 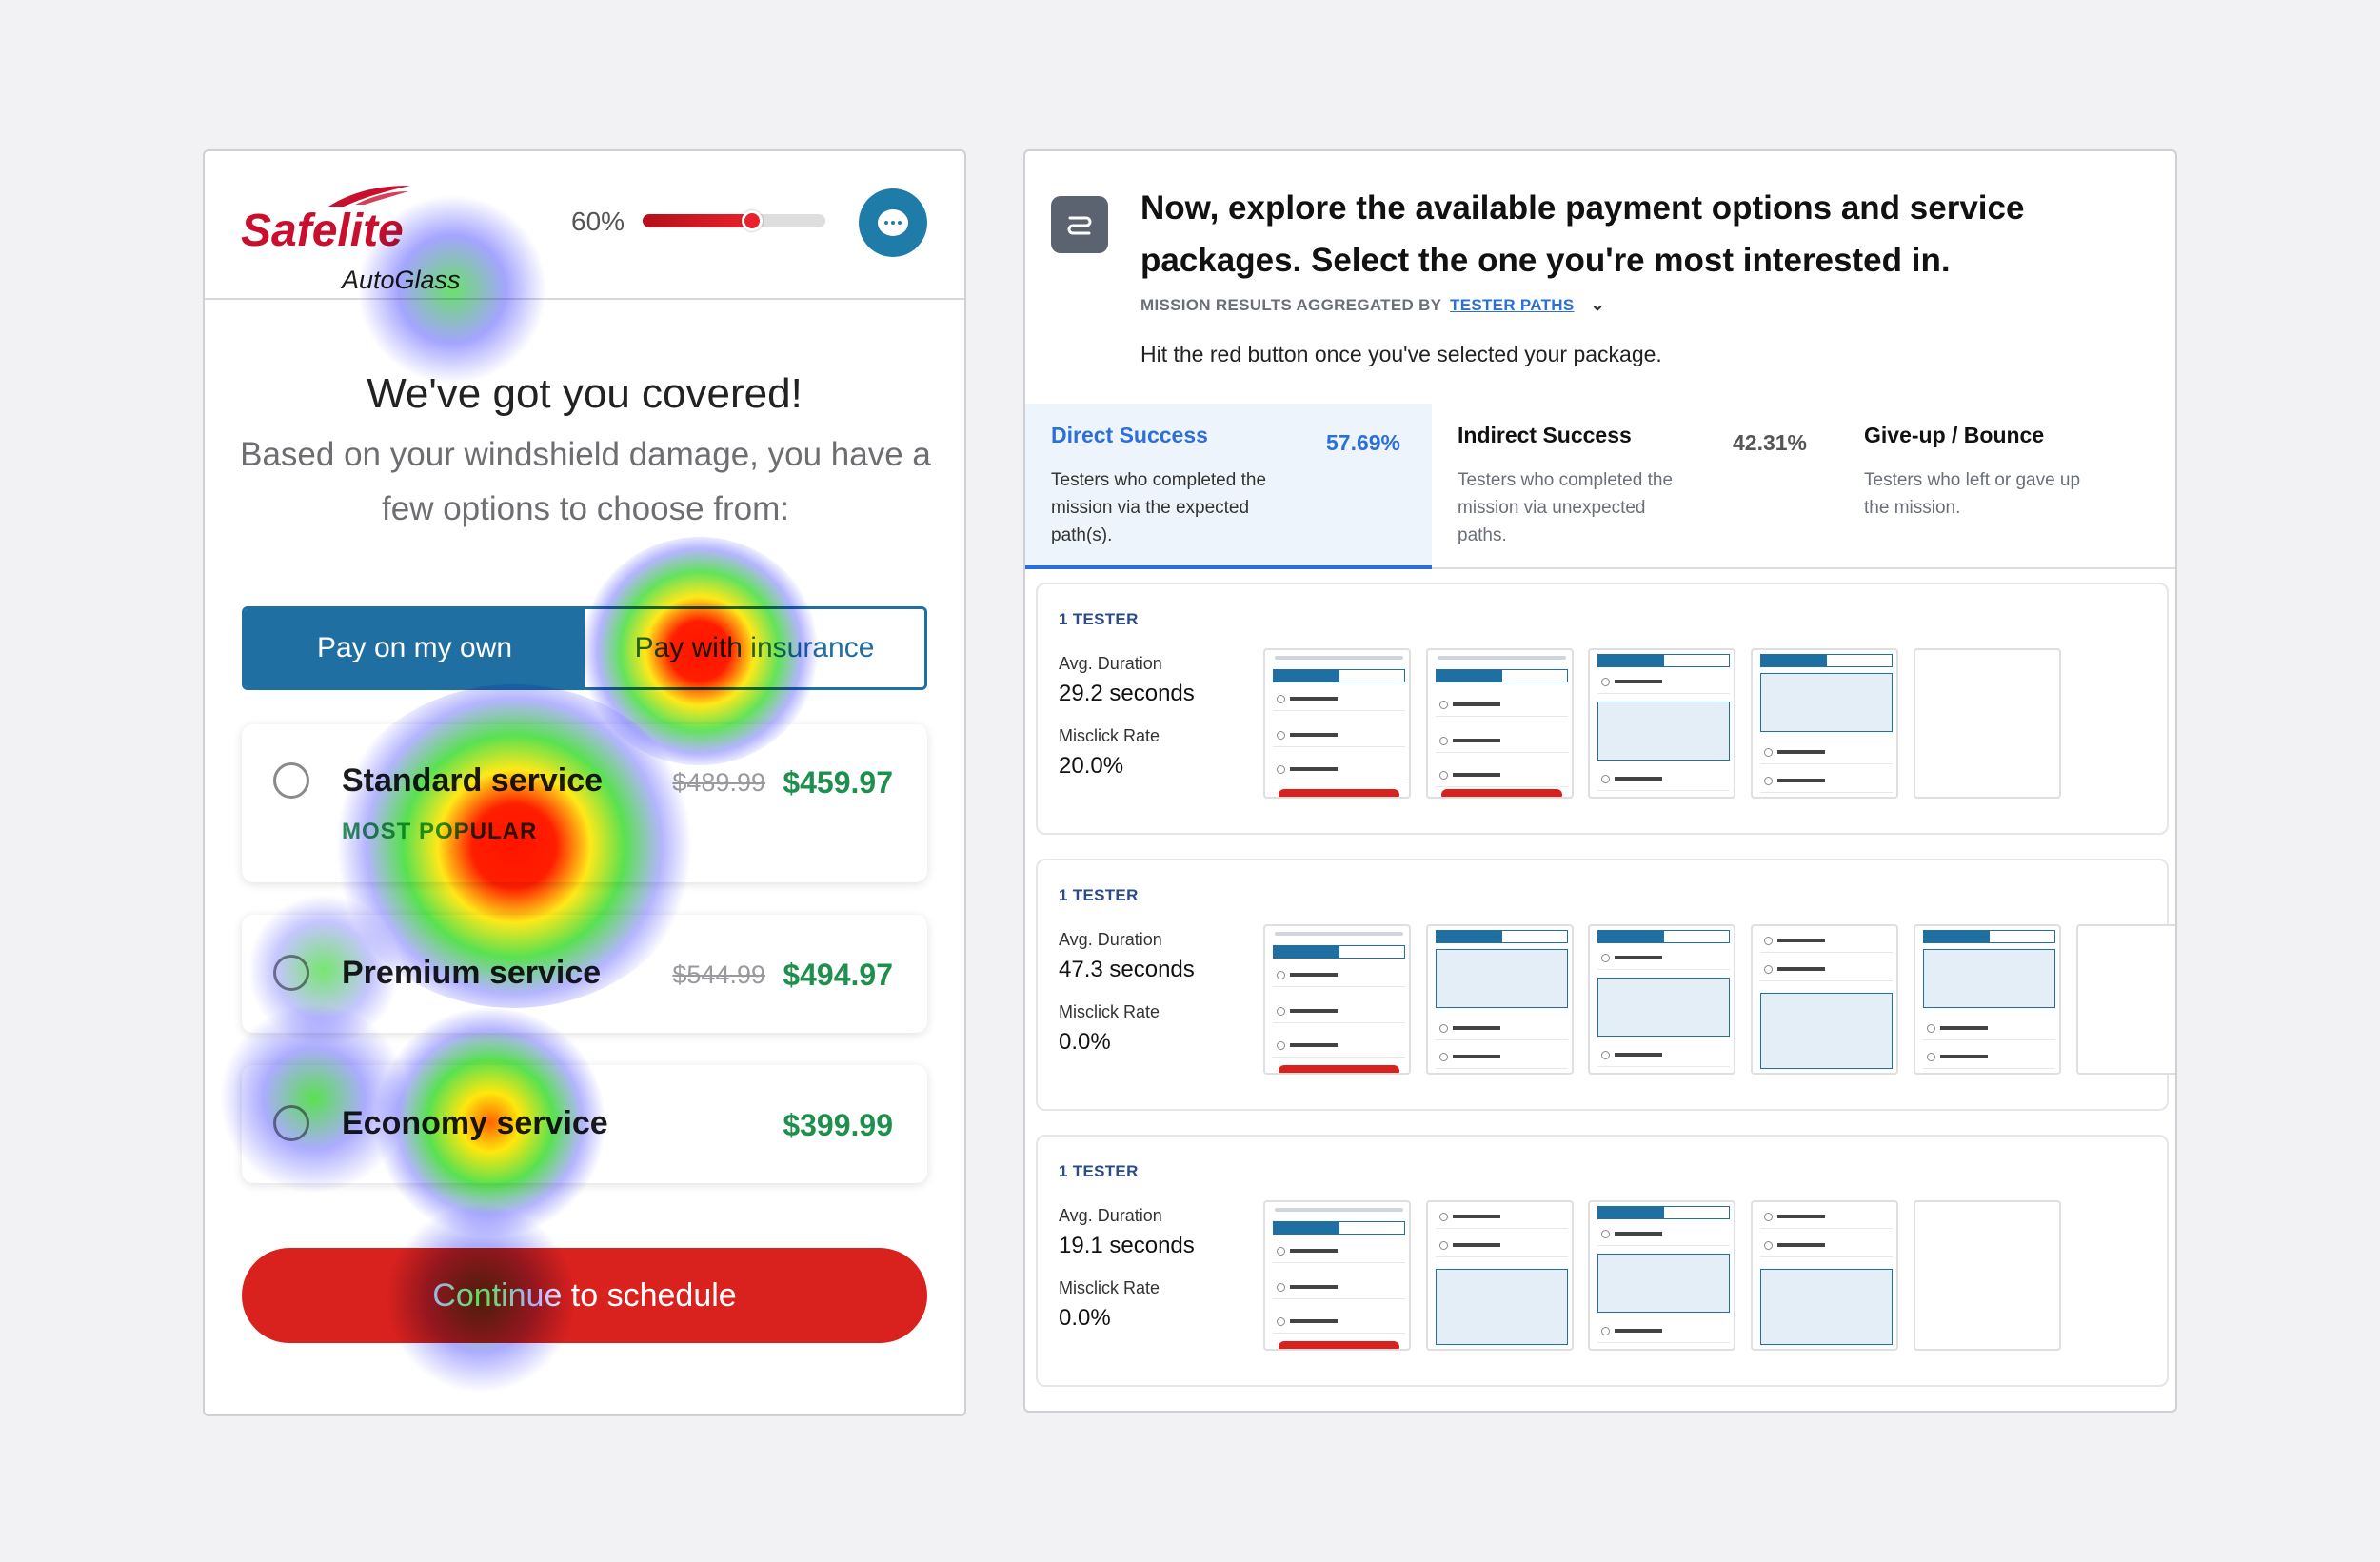 What do you see at coordinates (401, 280) in the screenshot?
I see `logo-sub-text: AutoGlass` at bounding box center [401, 280].